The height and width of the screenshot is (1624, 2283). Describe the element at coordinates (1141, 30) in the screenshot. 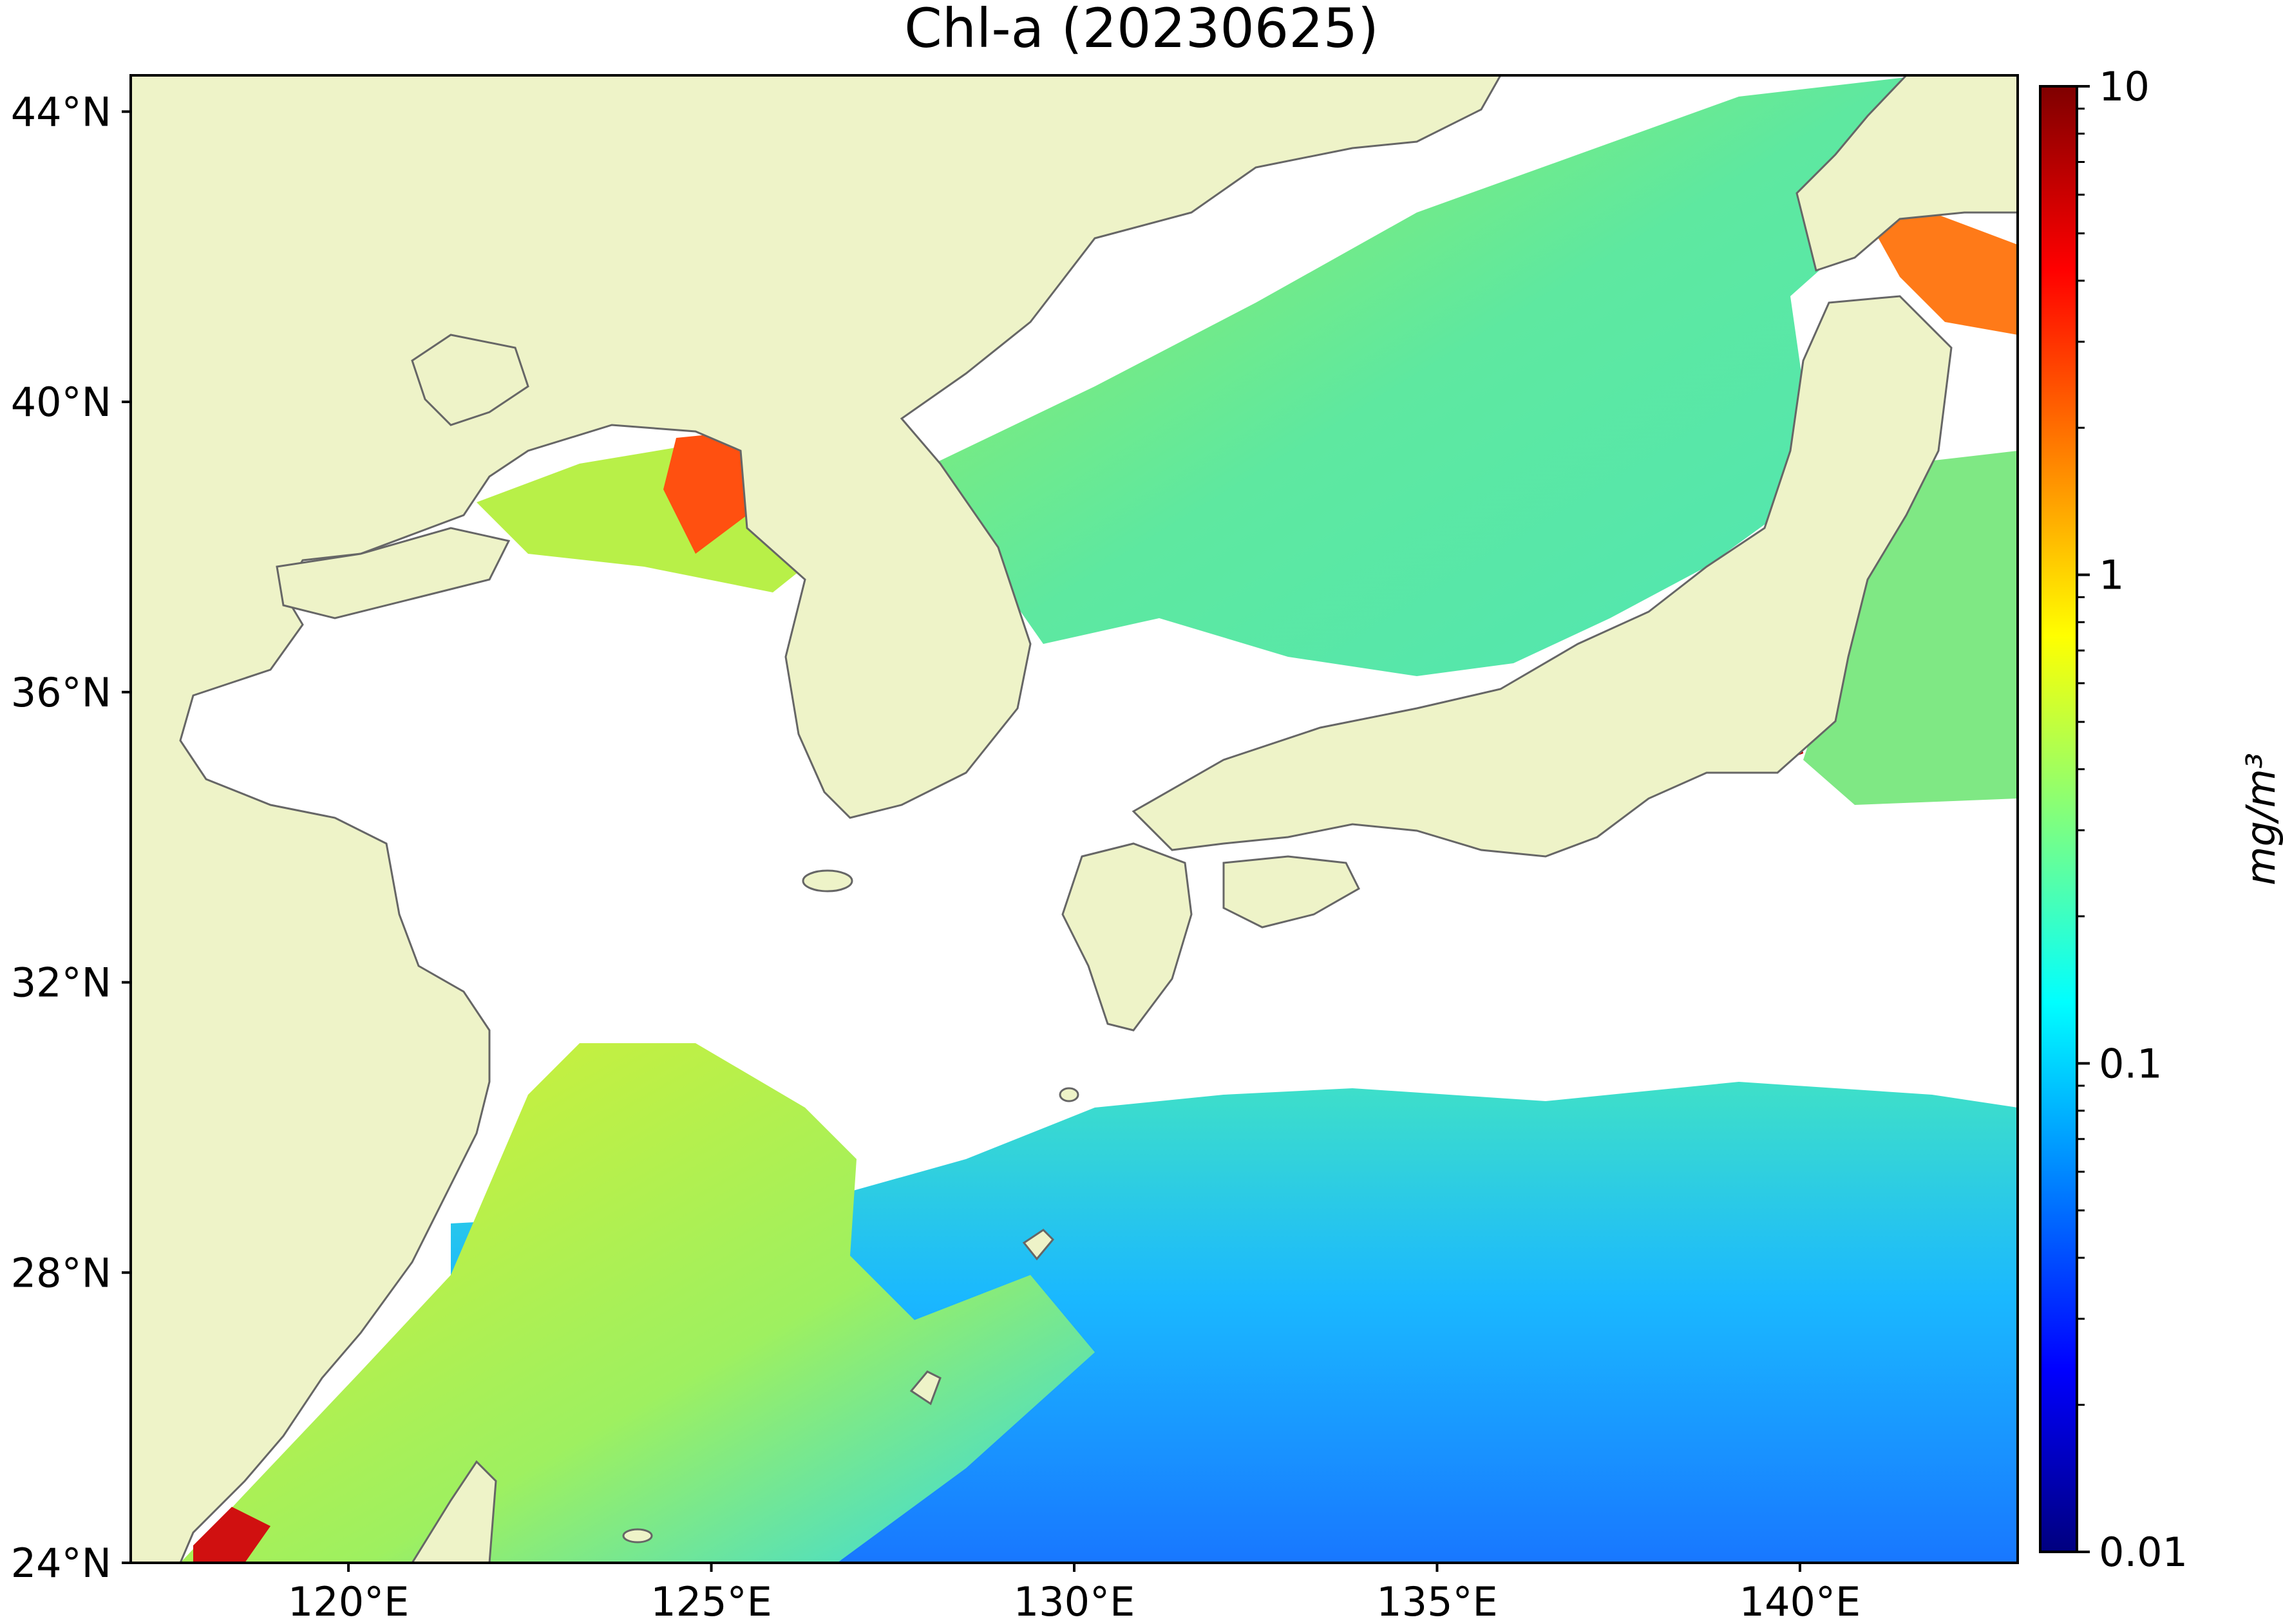

I see `chart-title: Chl-a (20230625)` at that location.